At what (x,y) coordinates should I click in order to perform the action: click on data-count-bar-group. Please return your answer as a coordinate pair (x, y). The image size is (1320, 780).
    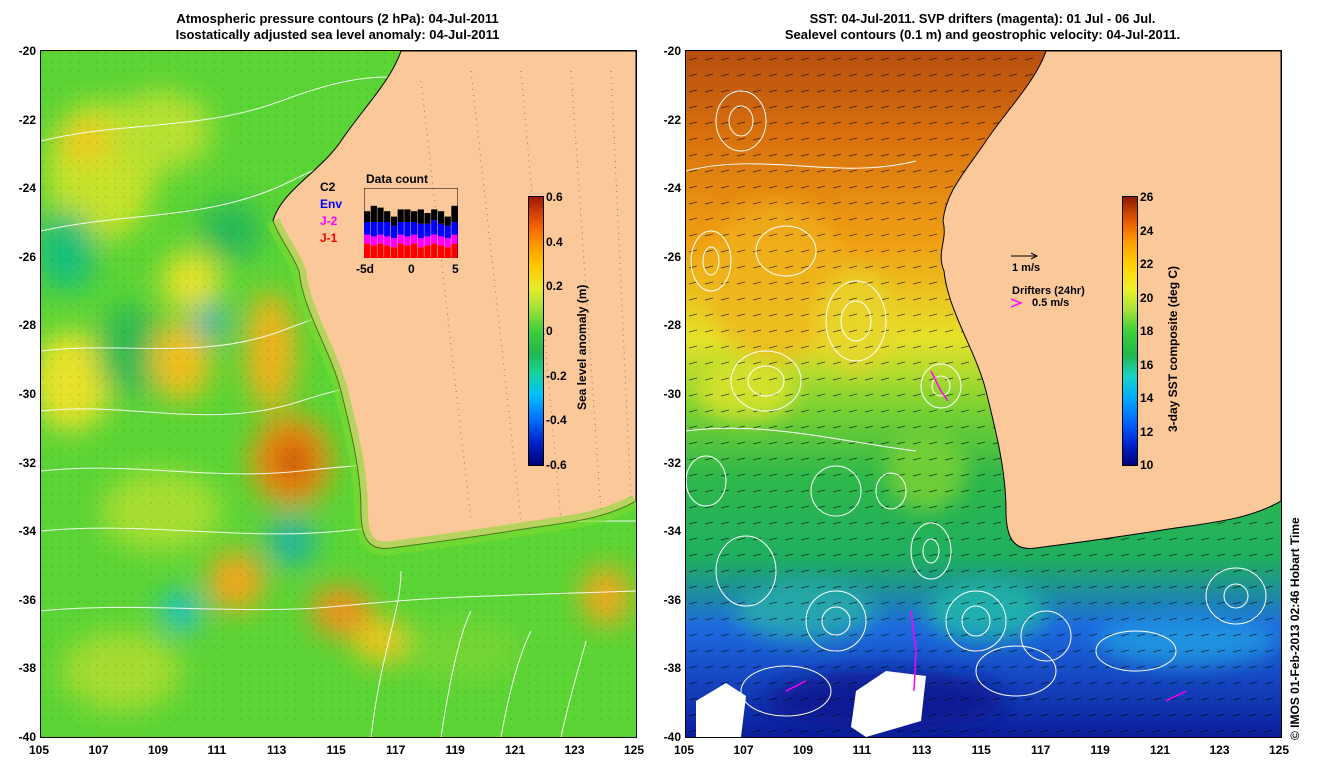
    Looking at the image, I should click on (411, 231).